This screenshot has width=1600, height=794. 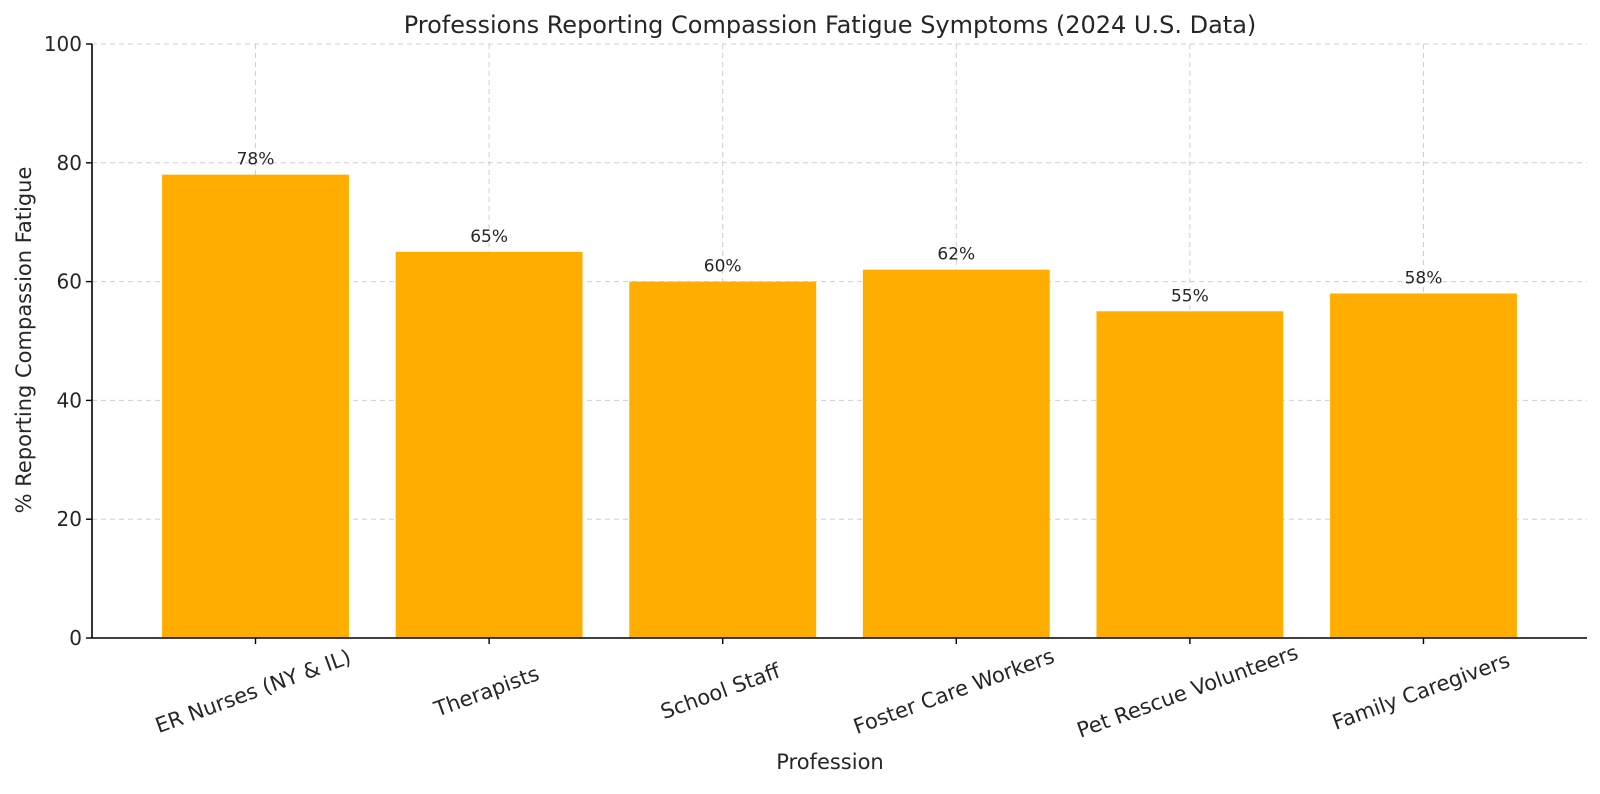 What do you see at coordinates (956, 255) in the screenshot?
I see `bar-value-label: 62%` at bounding box center [956, 255].